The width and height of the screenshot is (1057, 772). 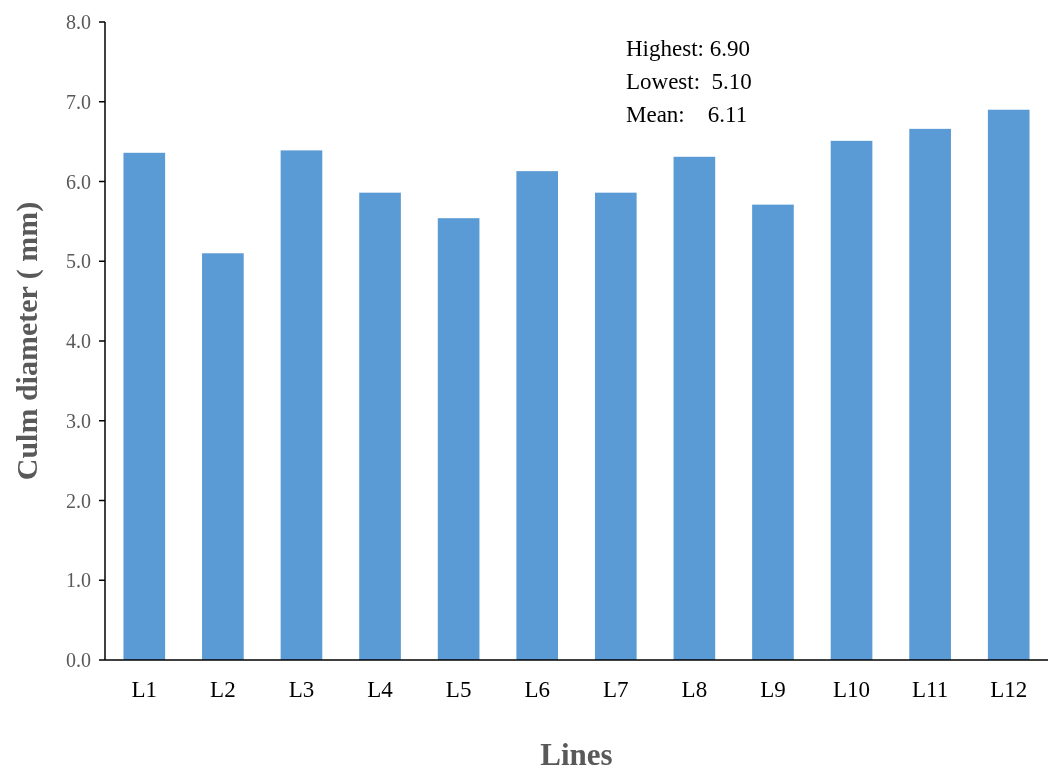 What do you see at coordinates (576, 754) in the screenshot?
I see `x-axis-title: Lines` at bounding box center [576, 754].